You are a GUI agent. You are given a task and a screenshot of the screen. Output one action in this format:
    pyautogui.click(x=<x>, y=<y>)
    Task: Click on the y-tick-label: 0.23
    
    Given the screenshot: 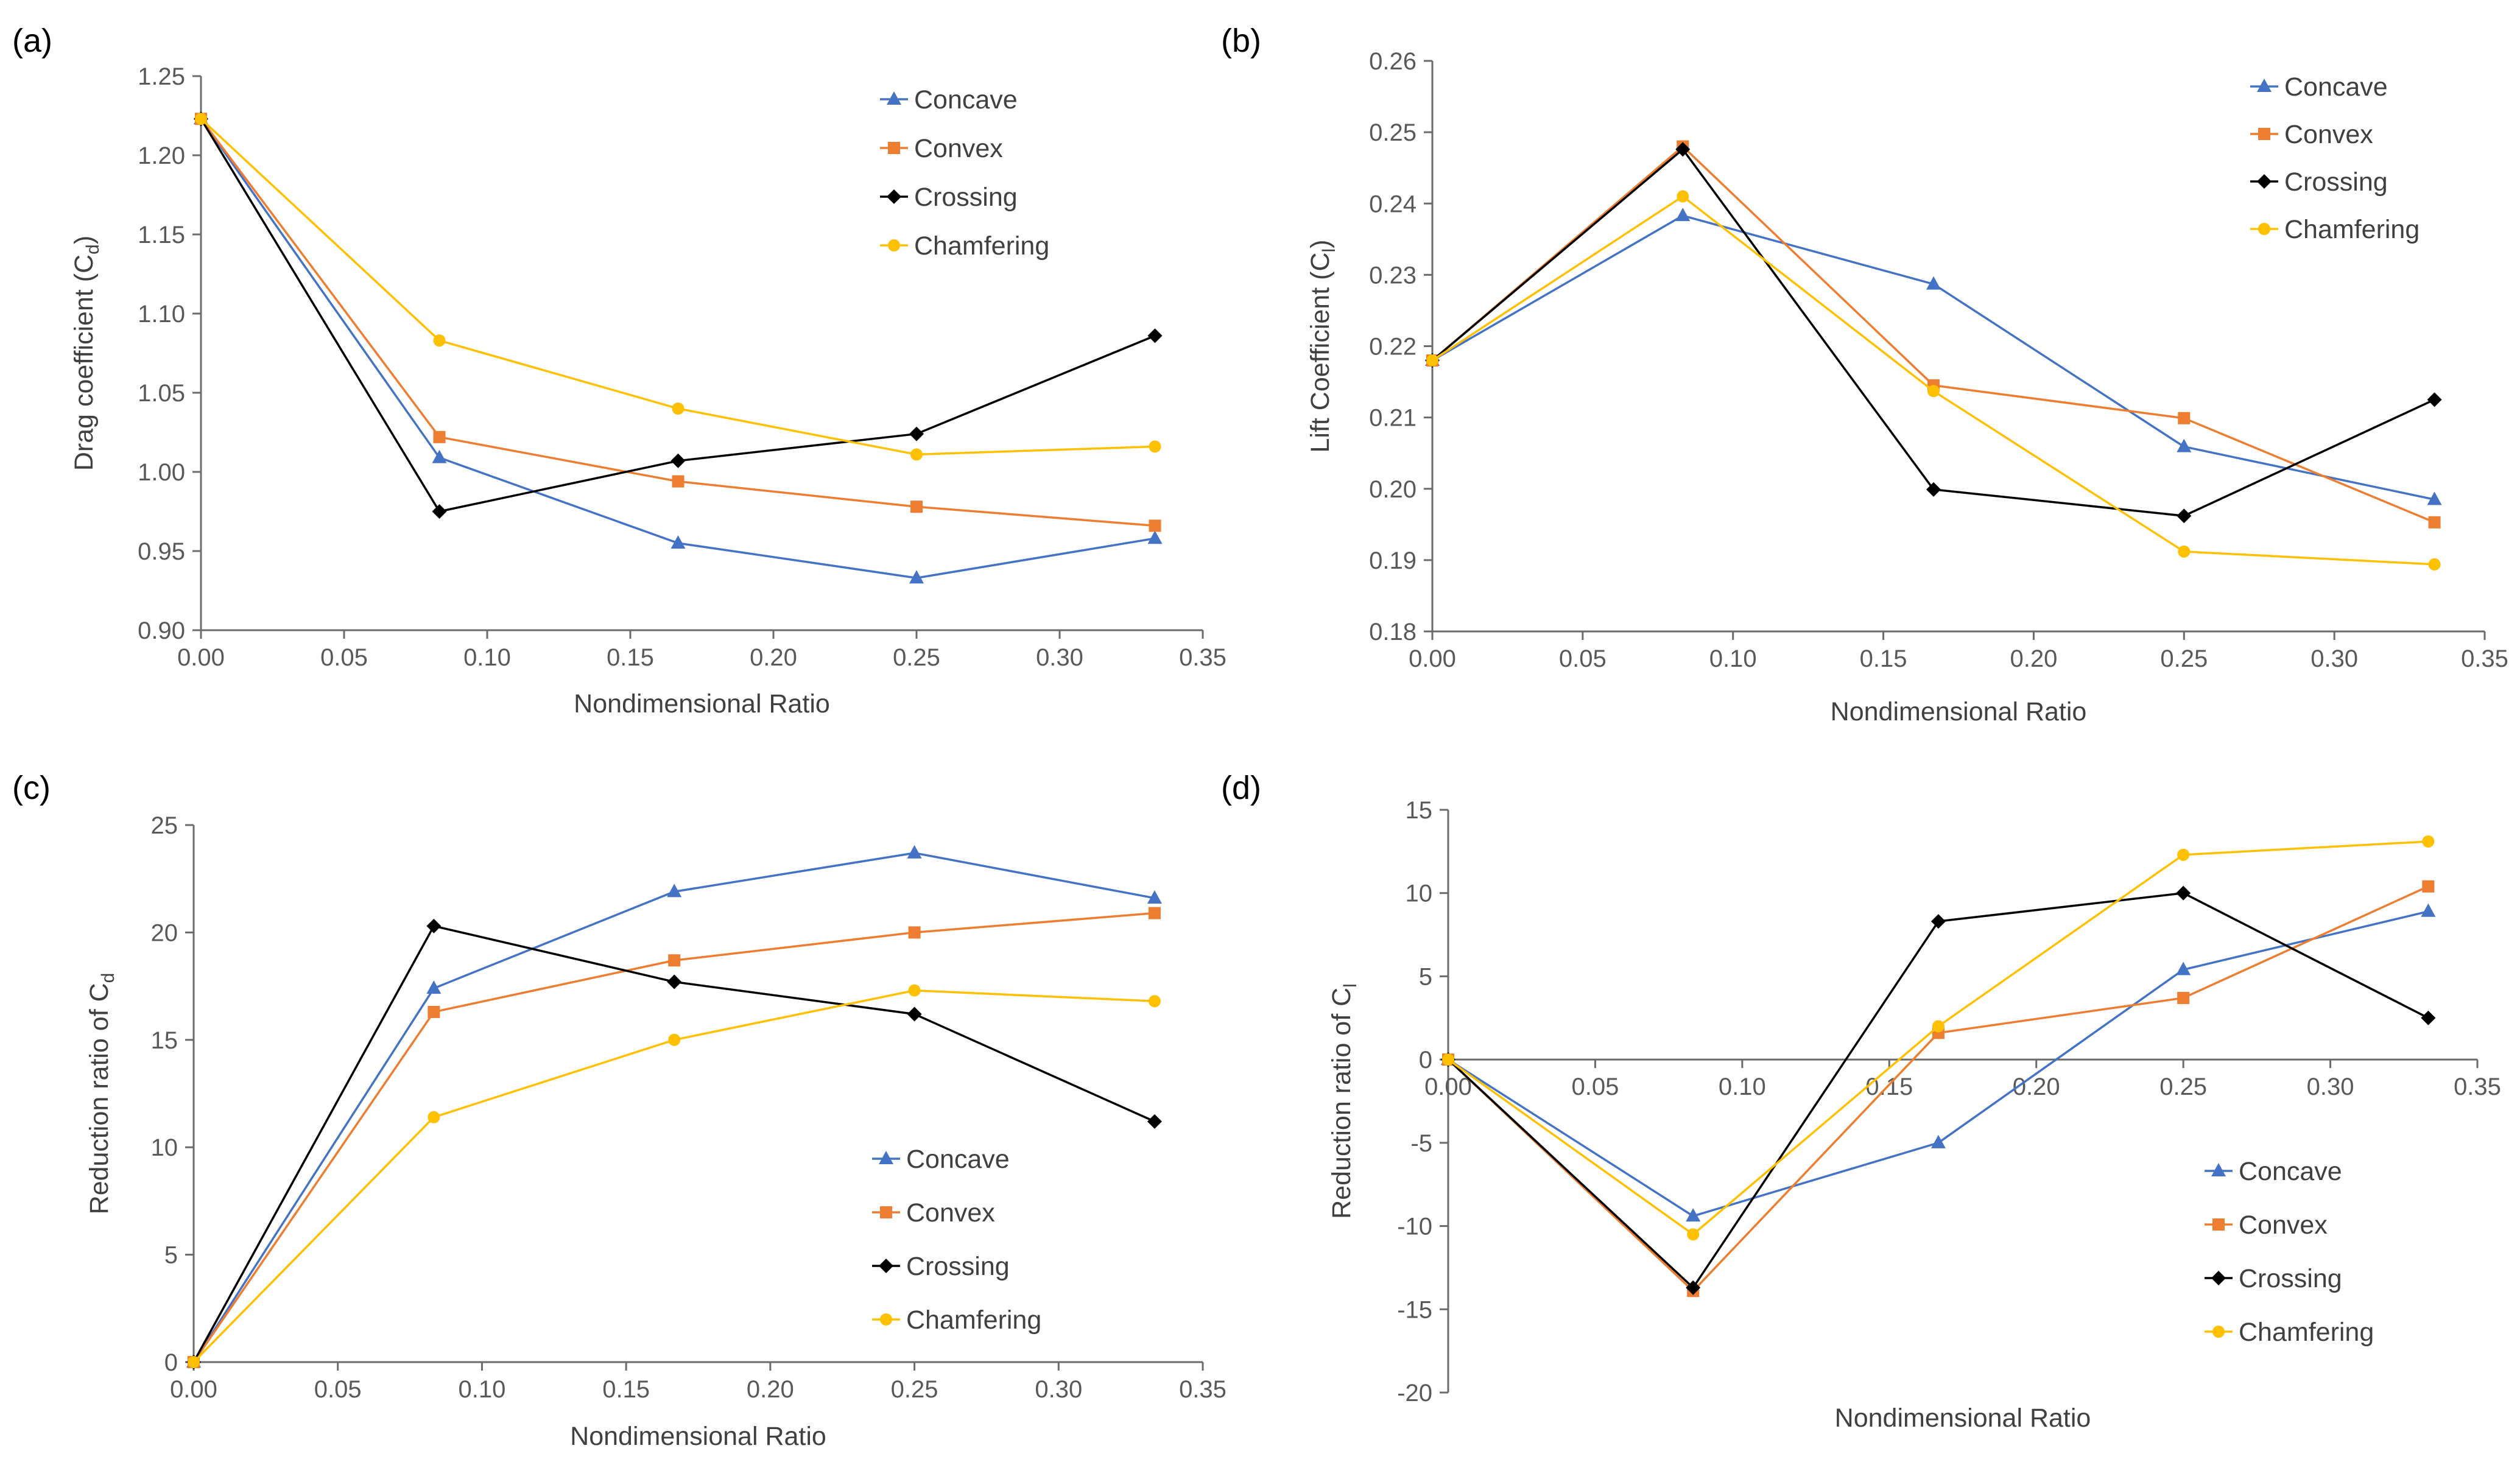 What is the action you would take?
    pyautogui.click(x=1393, y=275)
    